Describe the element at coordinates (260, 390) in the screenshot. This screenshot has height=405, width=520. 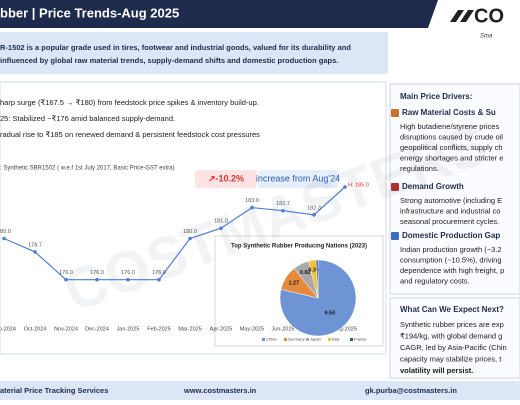
I see `footer-band` at that location.